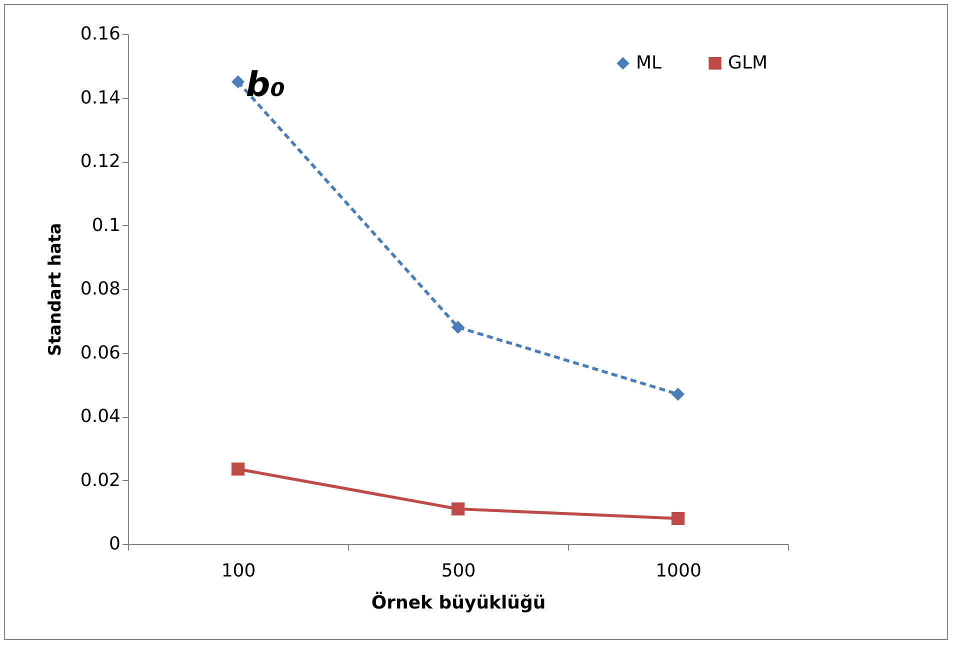 The width and height of the screenshot is (956, 648). Describe the element at coordinates (458, 603) in the screenshot. I see `x-axis-title: Örnek büyüklüğü` at that location.